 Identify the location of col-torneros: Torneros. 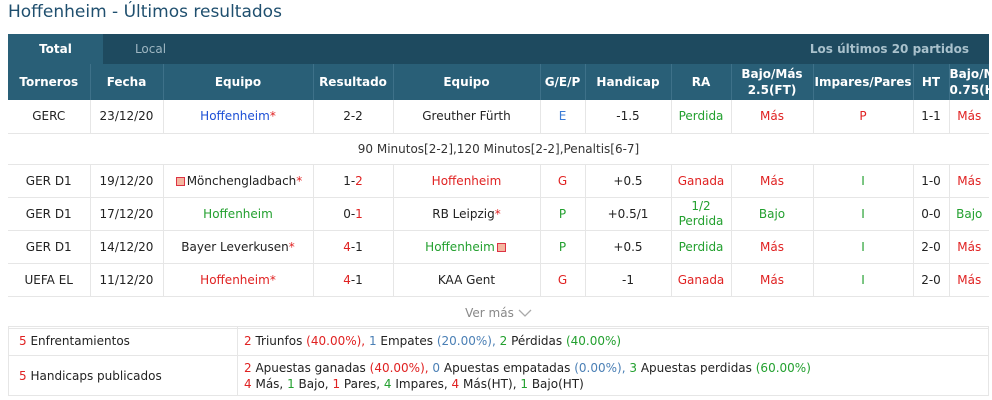
(49, 82).